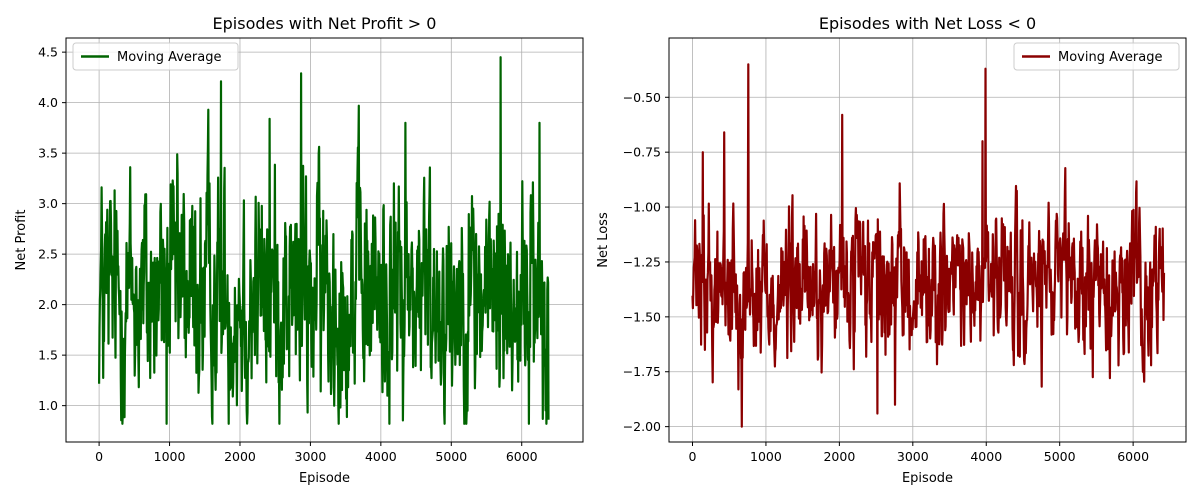 The image size is (1200, 500). What do you see at coordinates (927, 478) in the screenshot?
I see `loss-x-axis-label: Episode` at bounding box center [927, 478].